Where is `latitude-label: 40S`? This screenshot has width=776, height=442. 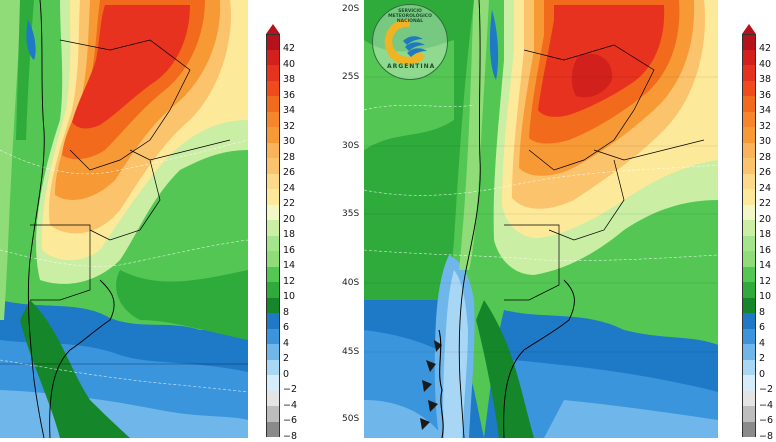 latitude-label: 40S is located at coordinates (351, 283).